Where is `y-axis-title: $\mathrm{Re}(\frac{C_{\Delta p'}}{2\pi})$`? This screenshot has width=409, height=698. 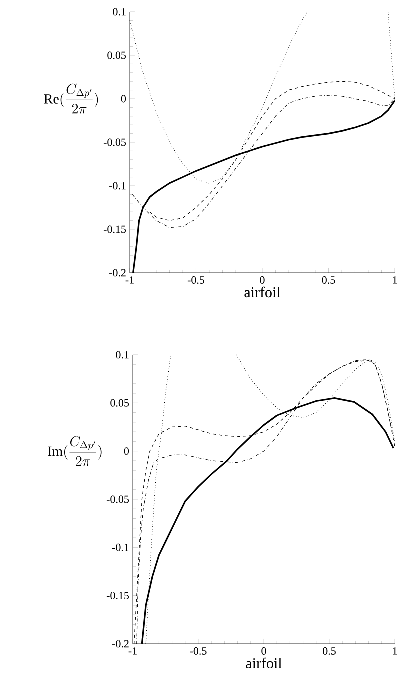
y-axis-title: $\mathrm{Re}(\frac{C_{\Delta p'}}{2\pi})$ is located at coordinates (71, 99).